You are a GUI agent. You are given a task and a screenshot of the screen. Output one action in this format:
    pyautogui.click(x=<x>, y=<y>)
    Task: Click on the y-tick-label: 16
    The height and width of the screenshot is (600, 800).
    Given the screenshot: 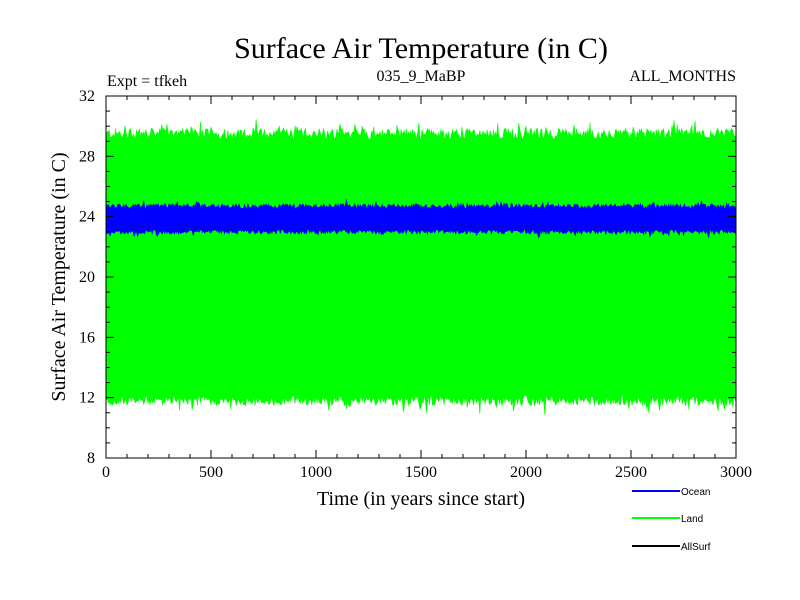 What is the action you would take?
    pyautogui.click(x=87, y=337)
    